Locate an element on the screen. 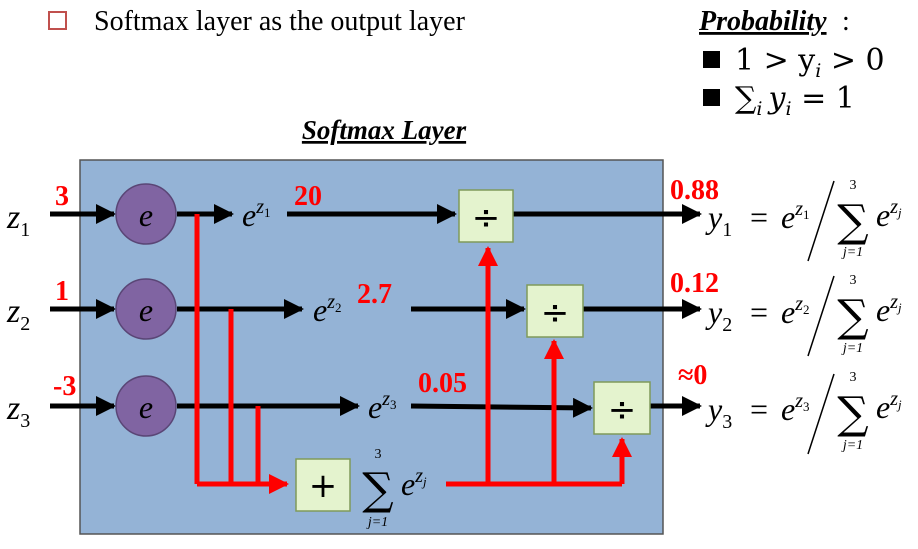 The image size is (918, 549). exp-value: 2.7 is located at coordinates (374, 294).